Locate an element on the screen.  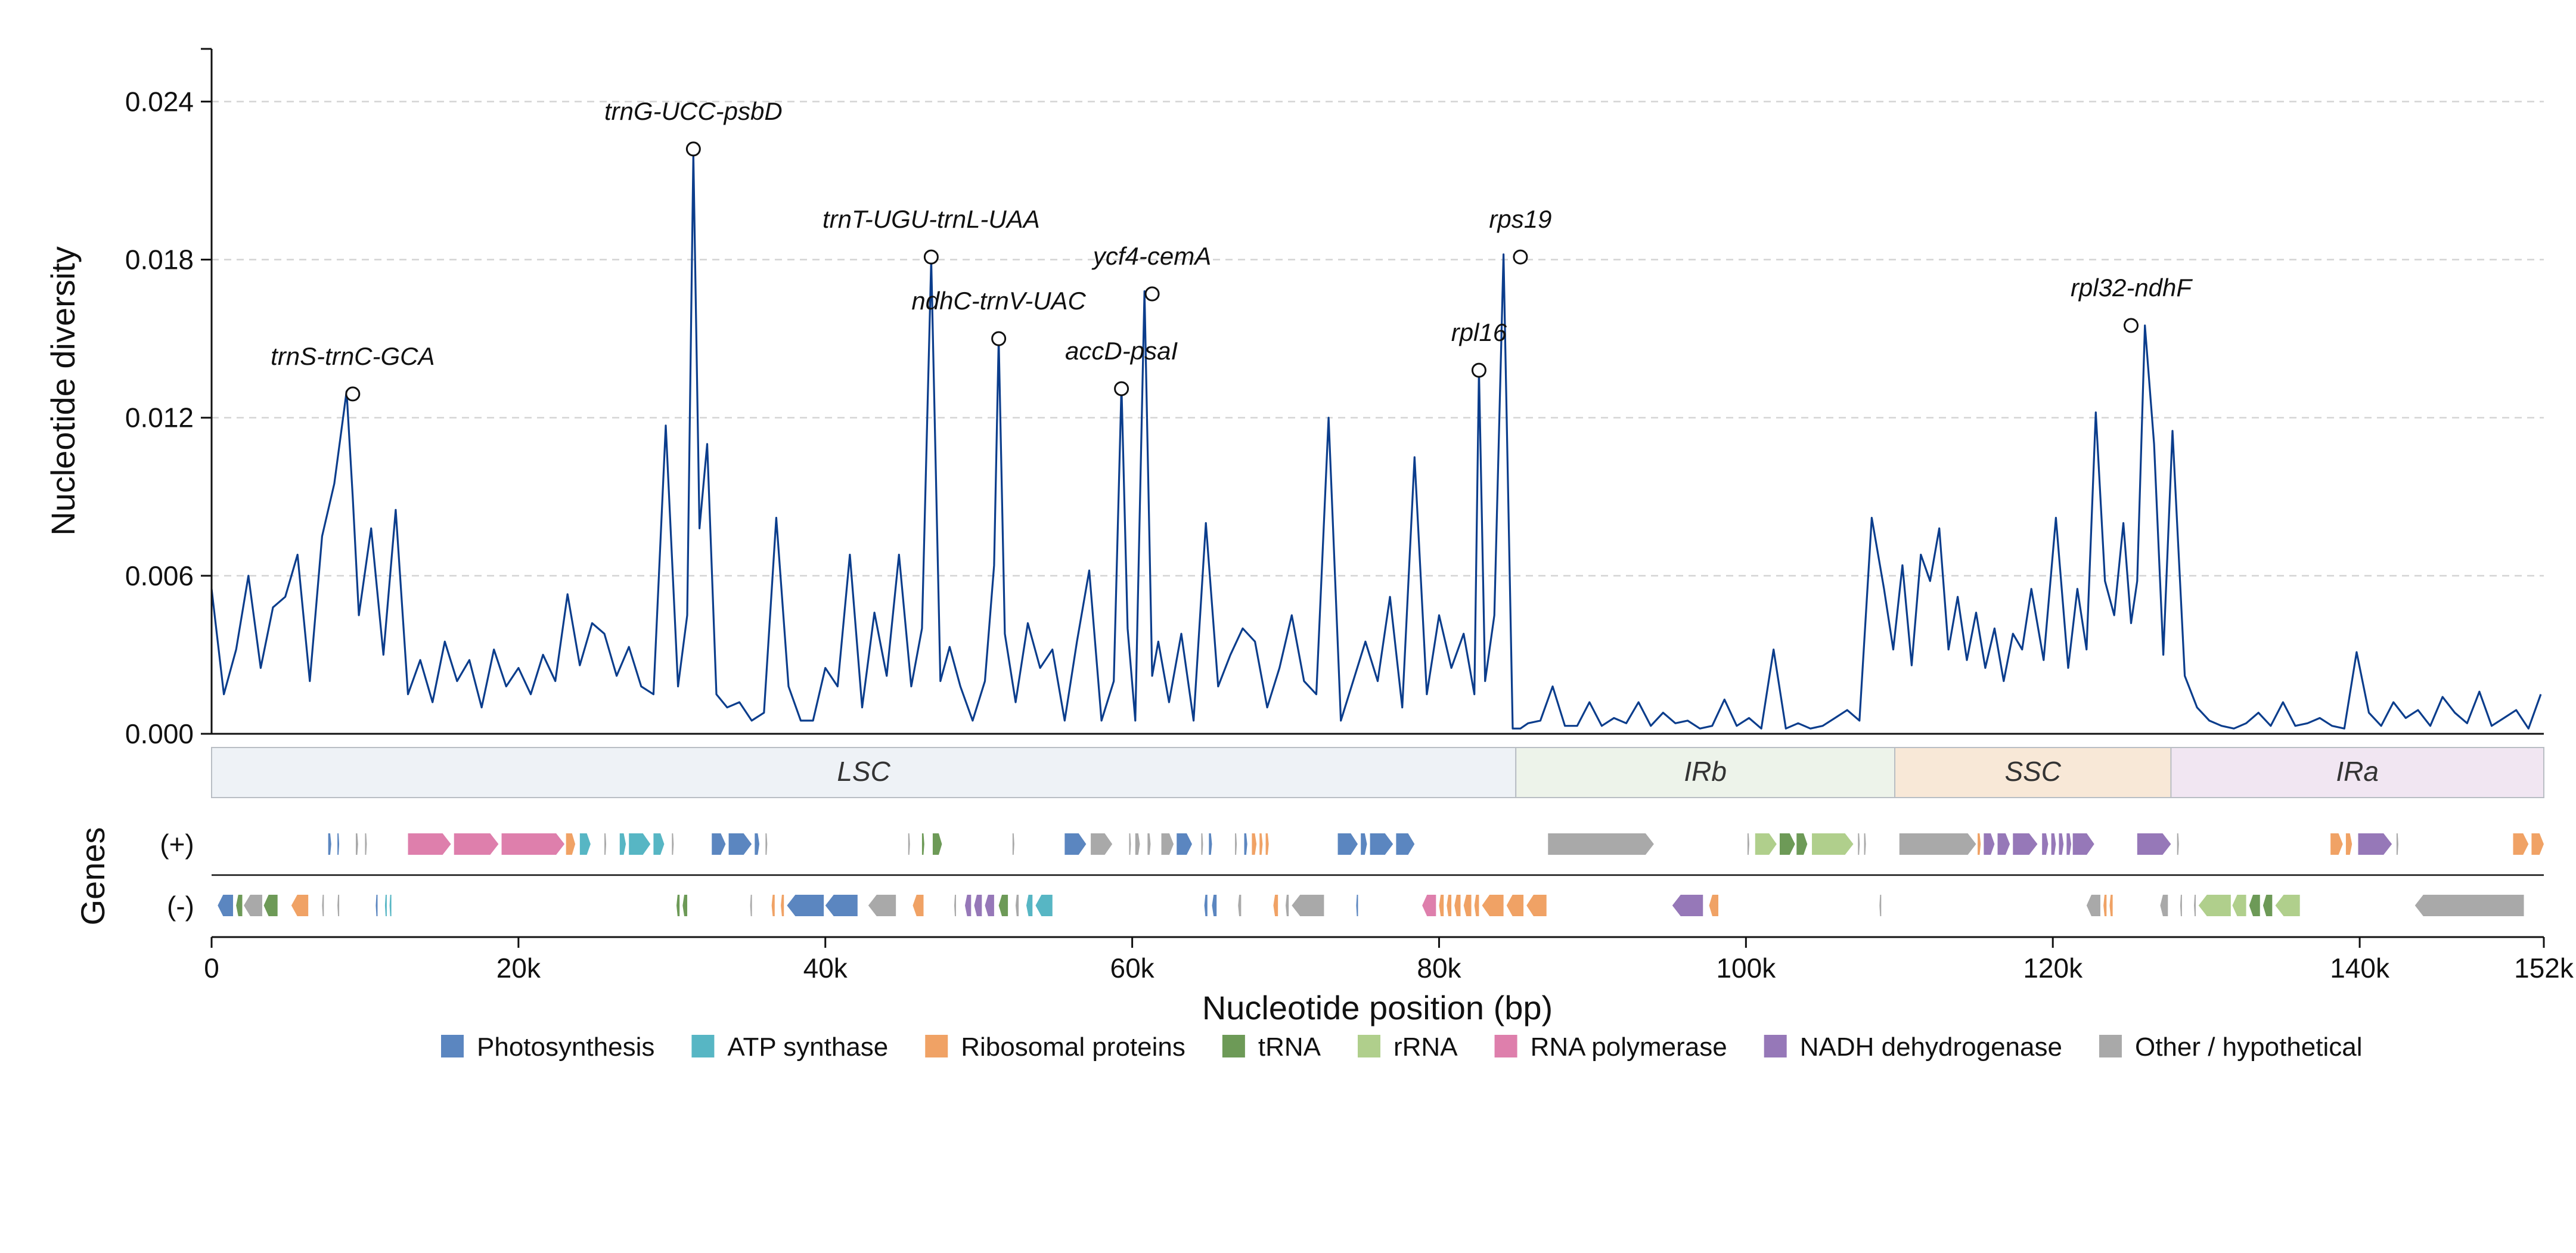
y-tick-label: 0.012 is located at coordinates (160, 417).